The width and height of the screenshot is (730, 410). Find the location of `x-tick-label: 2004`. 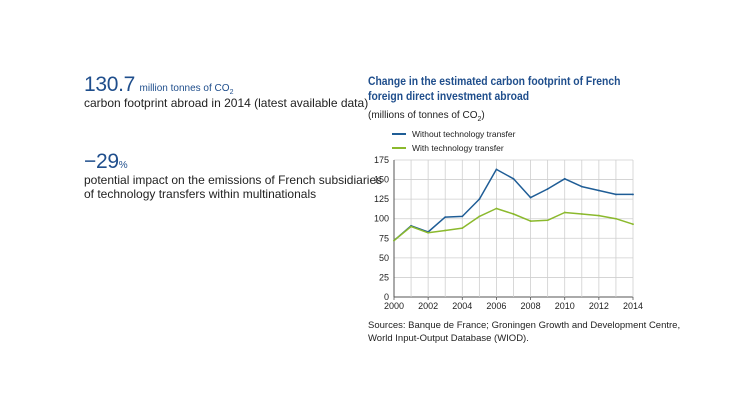

x-tick-label: 2004 is located at coordinates (462, 306).